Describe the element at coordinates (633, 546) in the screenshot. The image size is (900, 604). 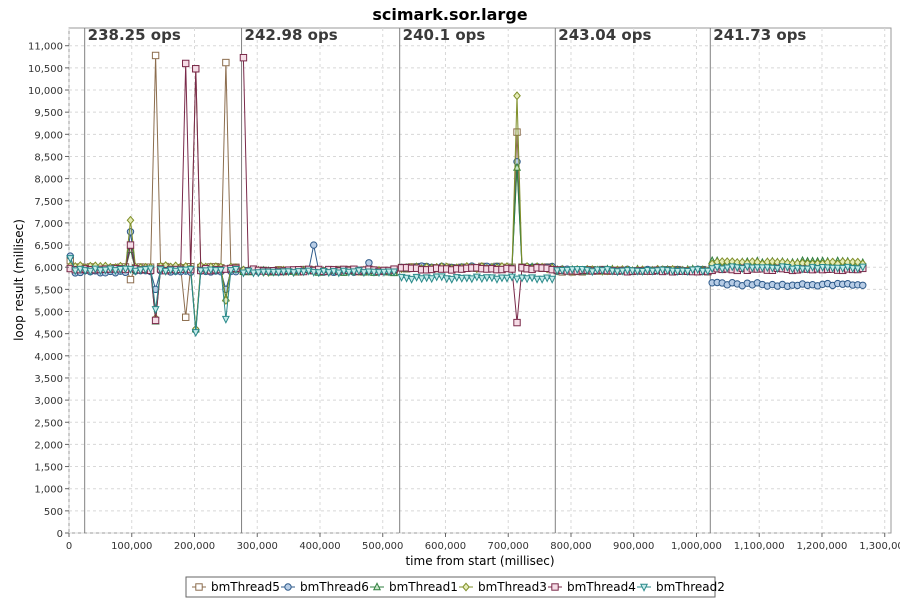
I see `x-tick-label: 900,000` at that location.